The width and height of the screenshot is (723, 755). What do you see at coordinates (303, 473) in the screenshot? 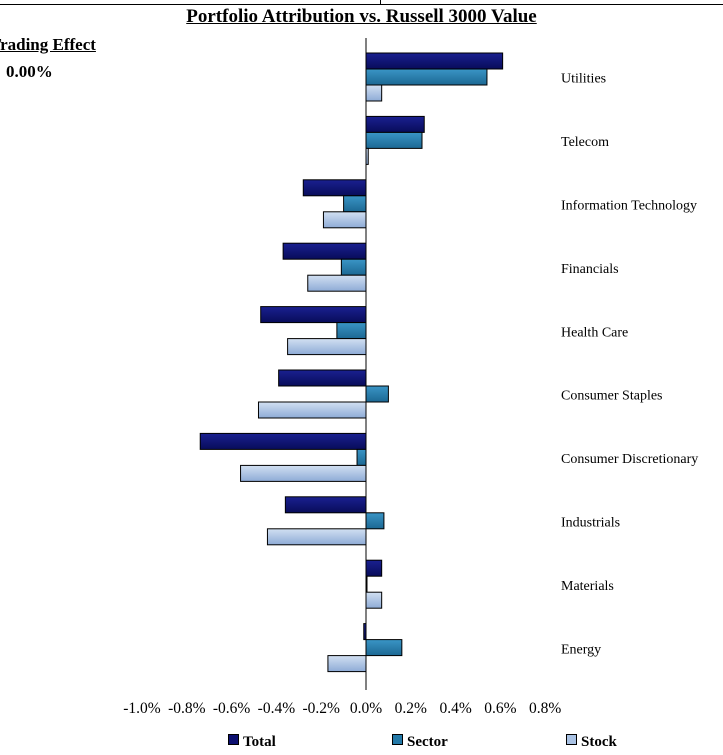
I see `bar-consumer-discretionary-stock` at bounding box center [303, 473].